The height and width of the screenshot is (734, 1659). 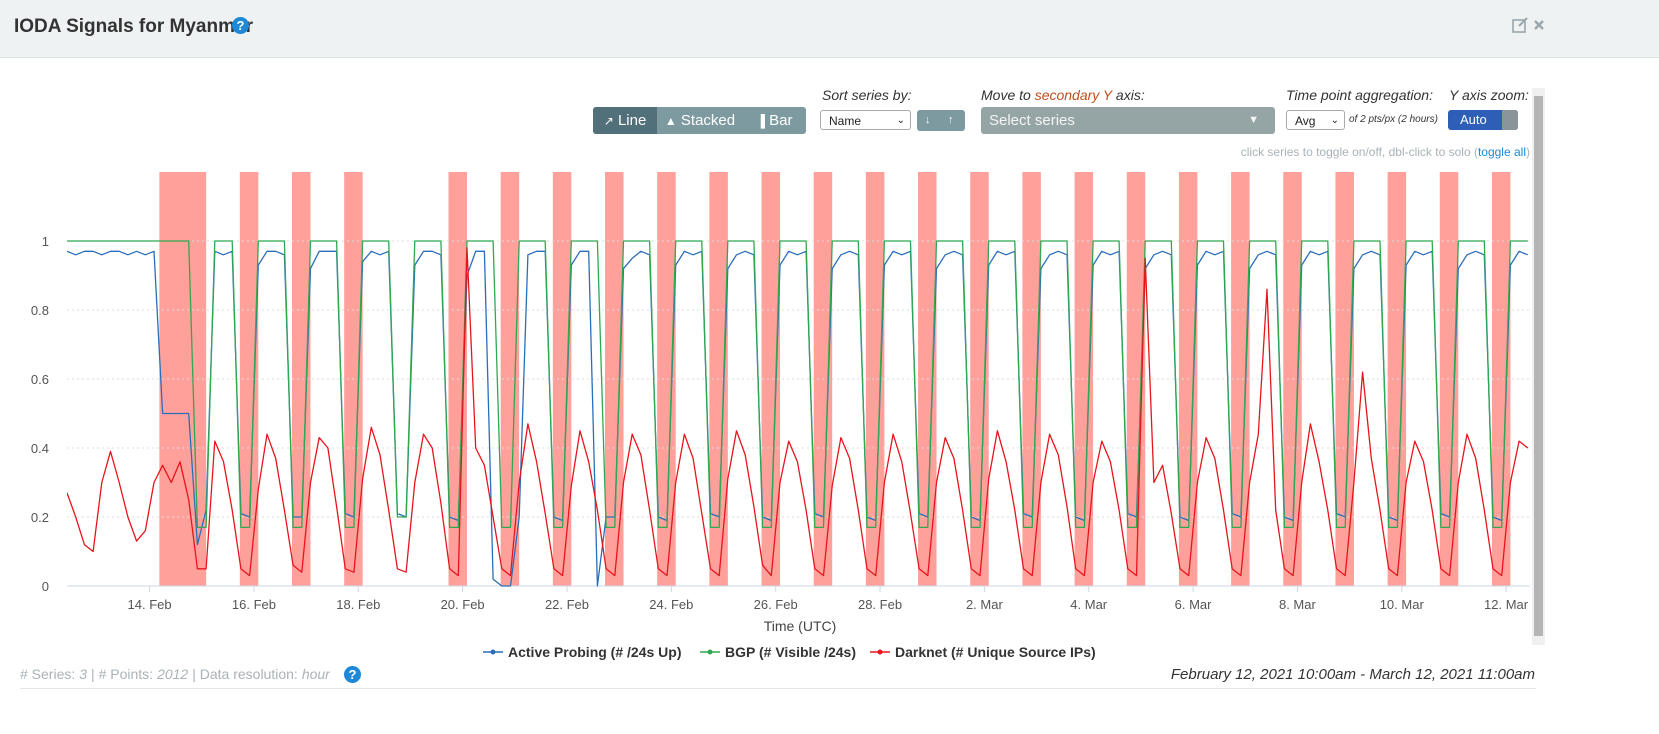 I want to click on aggregation-note: of 2 pts/px (2 hours), so click(x=1393, y=119).